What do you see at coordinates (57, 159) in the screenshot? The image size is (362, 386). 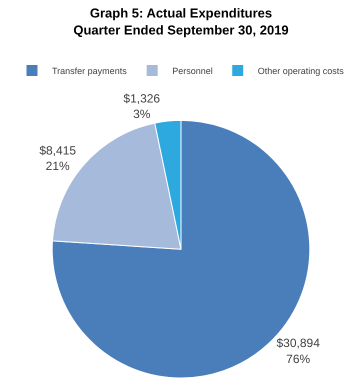 I see `data-label: $8,415 21%` at bounding box center [57, 159].